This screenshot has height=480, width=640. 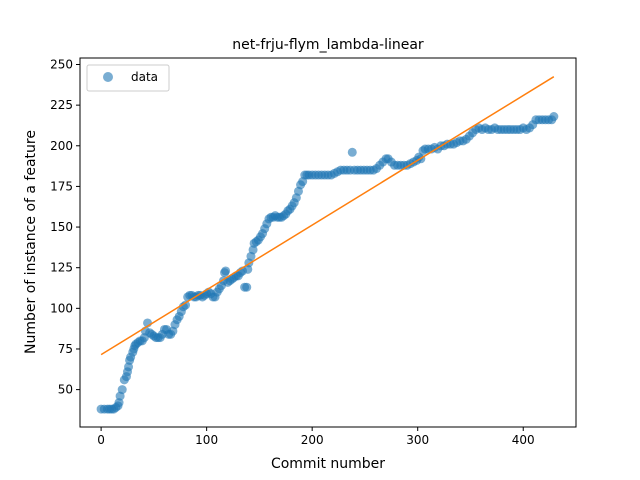 I want to click on x-axis: 0 100 200 300 400, so click(x=316, y=437).